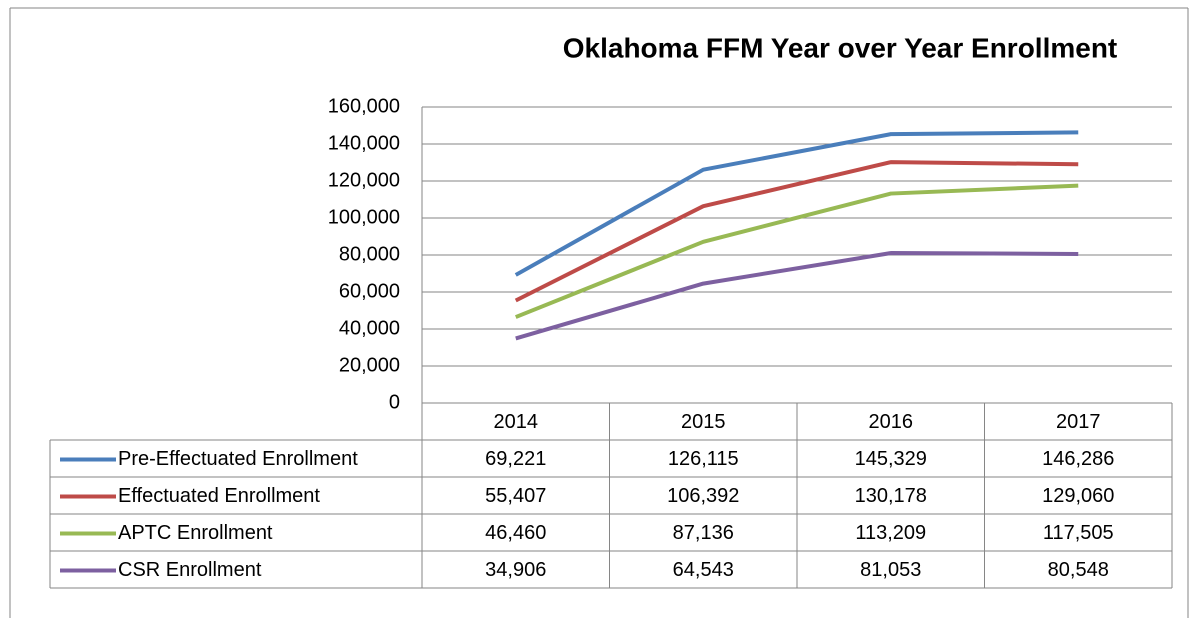  What do you see at coordinates (515, 570) in the screenshot?
I see `table-value: 34,906` at bounding box center [515, 570].